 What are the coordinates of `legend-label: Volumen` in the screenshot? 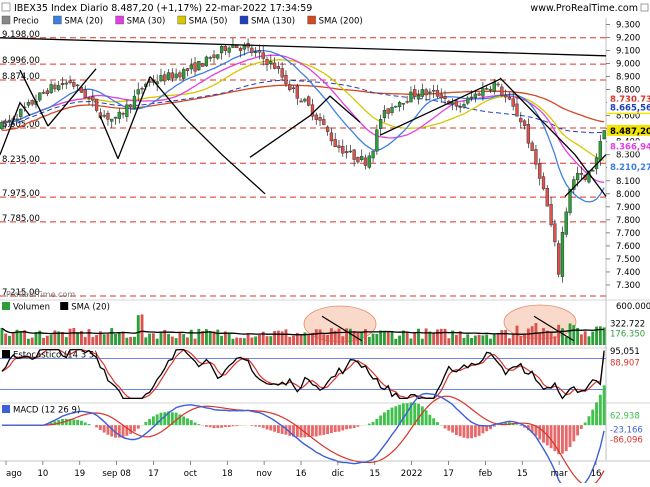 It's located at (31, 308).